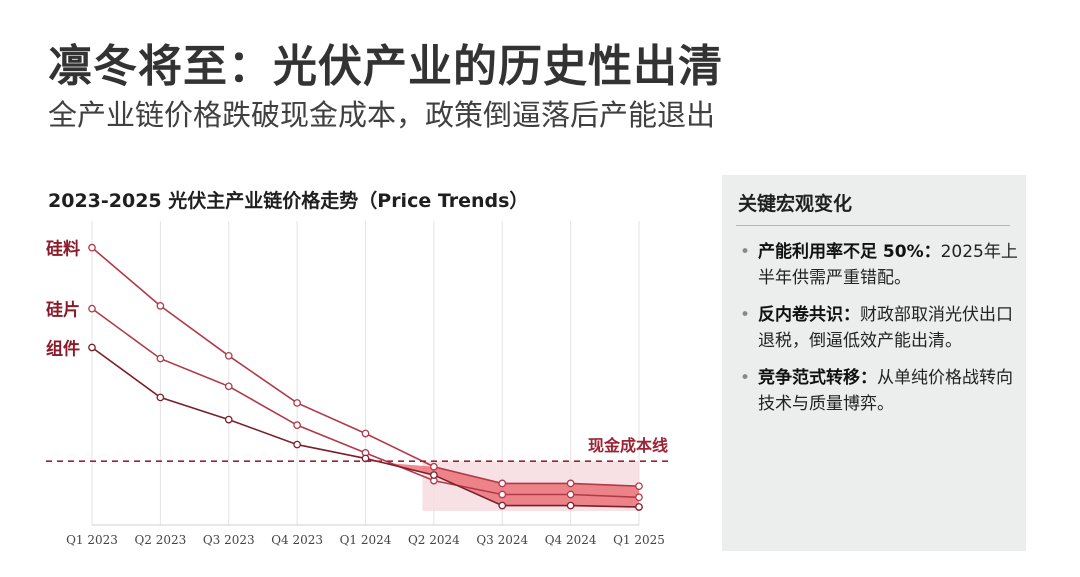 The width and height of the screenshot is (1080, 577). What do you see at coordinates (366, 540) in the screenshot?
I see `x-tick-label: Q1 2024` at bounding box center [366, 540].